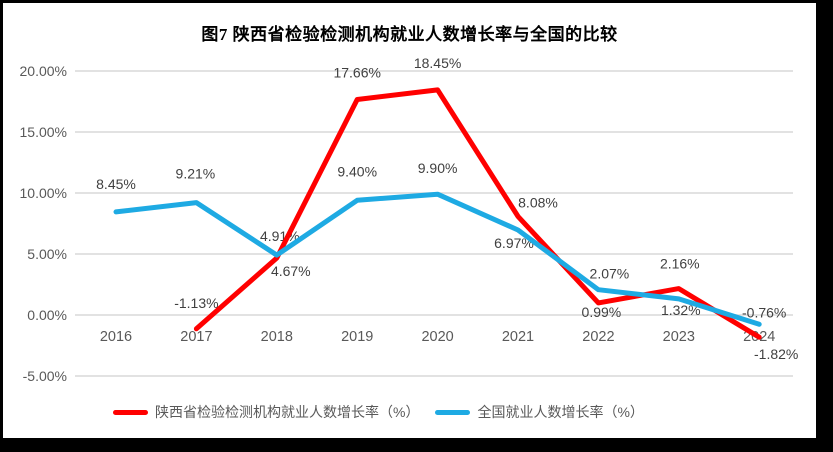 This screenshot has width=833, height=452. I want to click on legend-item-shaanxi: 陕西省检验检测机构就业人数增长率（%）, so click(266, 412).